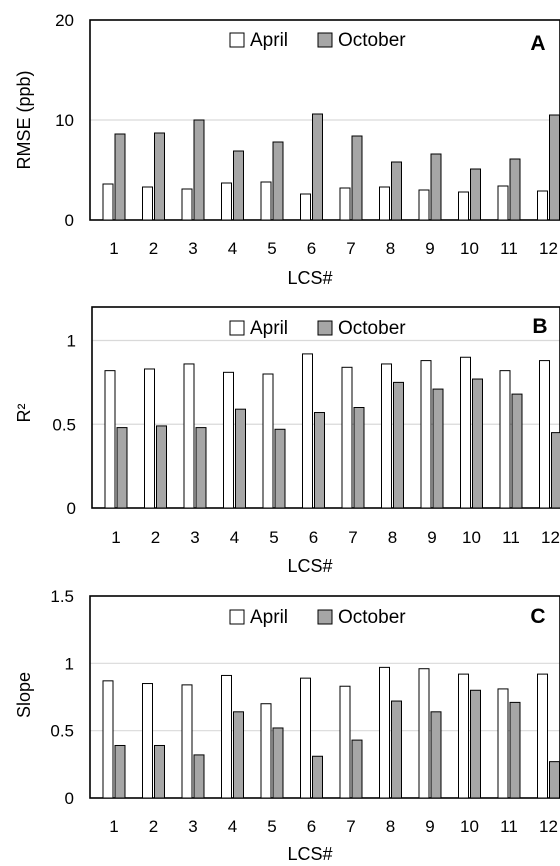 This screenshot has height=866, width=560. Describe the element at coordinates (539, 326) in the screenshot. I see `panel-label: B` at that location.